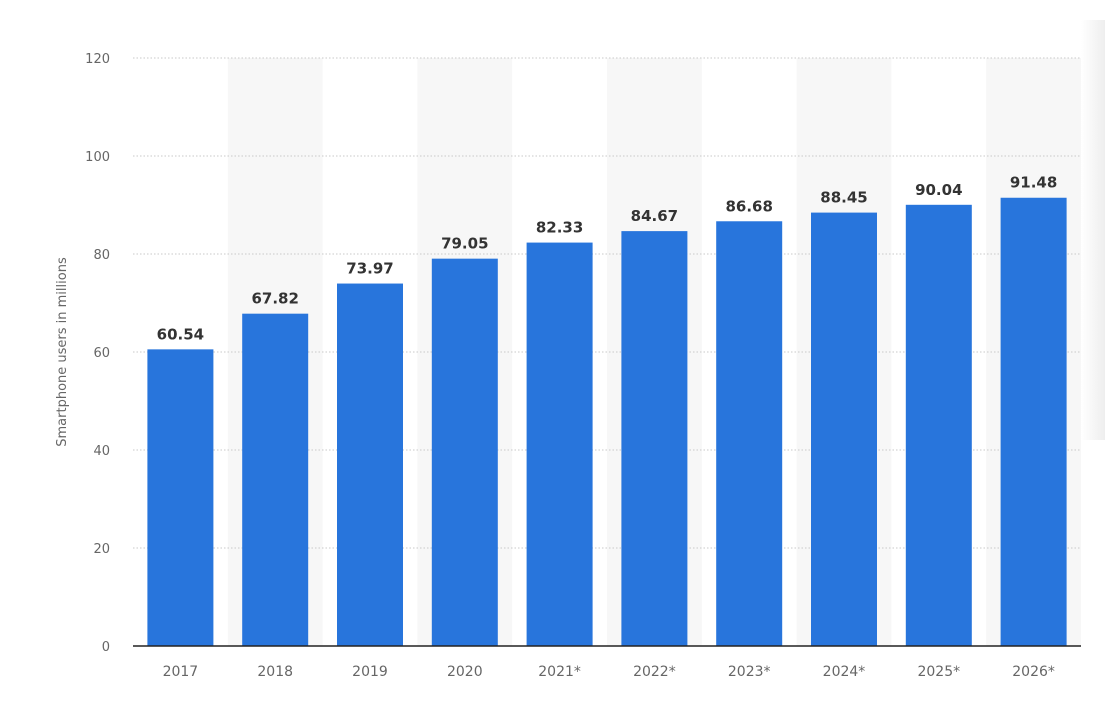 This screenshot has width=1105, height=707. I want to click on bar-2026*, so click(1033, 422).